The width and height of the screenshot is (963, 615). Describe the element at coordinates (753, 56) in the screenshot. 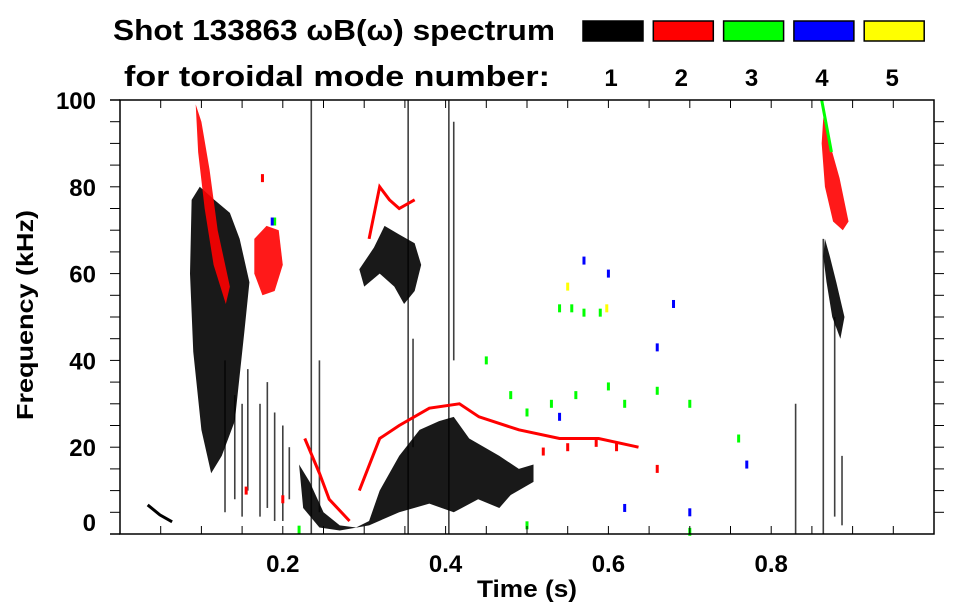

I see `legend: 1 2 3 4 5` at that location.